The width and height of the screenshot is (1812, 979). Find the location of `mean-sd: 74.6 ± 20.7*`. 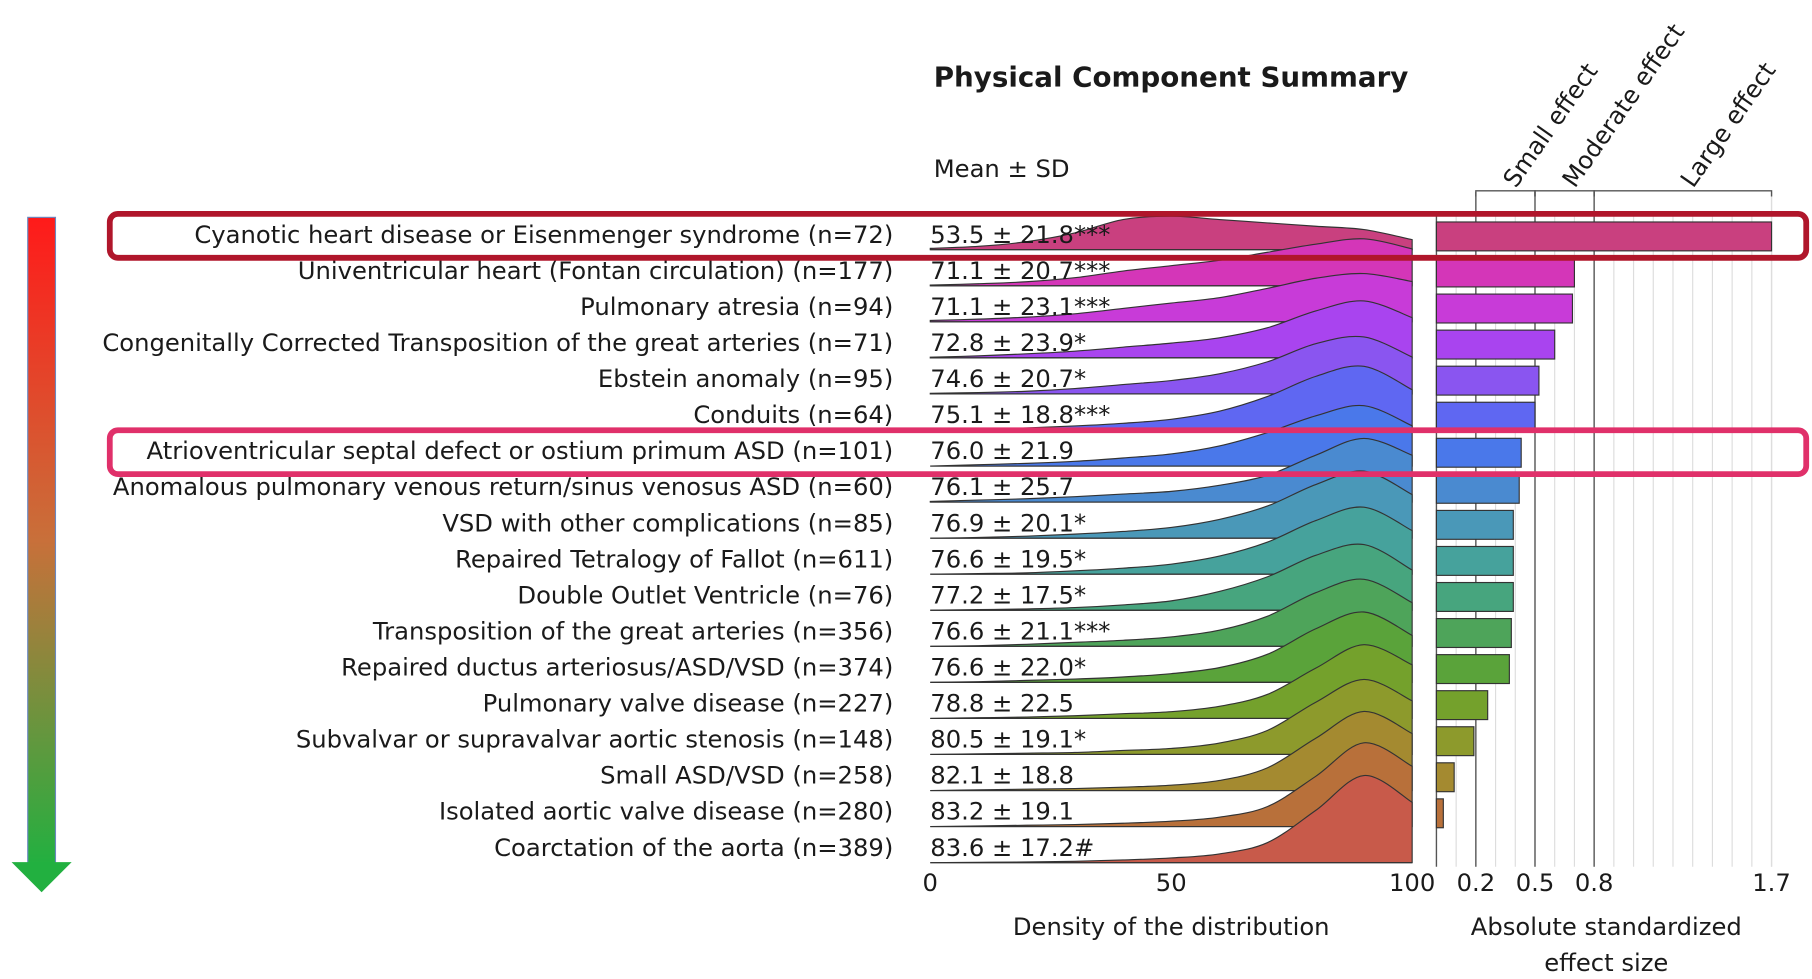

mean-sd: 74.6 ± 20.7* is located at coordinates (1008, 378).